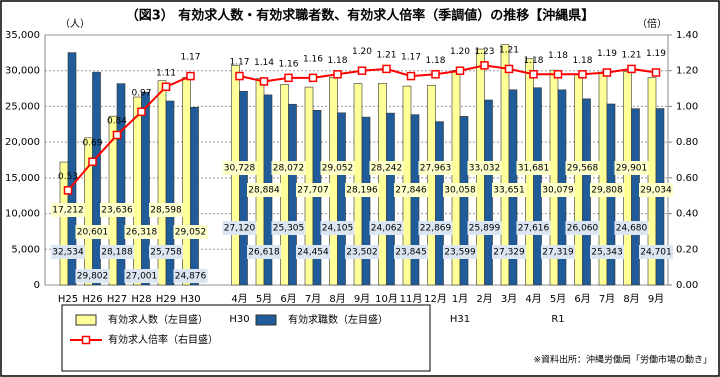  I want to click on data-label: 1.18, so click(533, 61).